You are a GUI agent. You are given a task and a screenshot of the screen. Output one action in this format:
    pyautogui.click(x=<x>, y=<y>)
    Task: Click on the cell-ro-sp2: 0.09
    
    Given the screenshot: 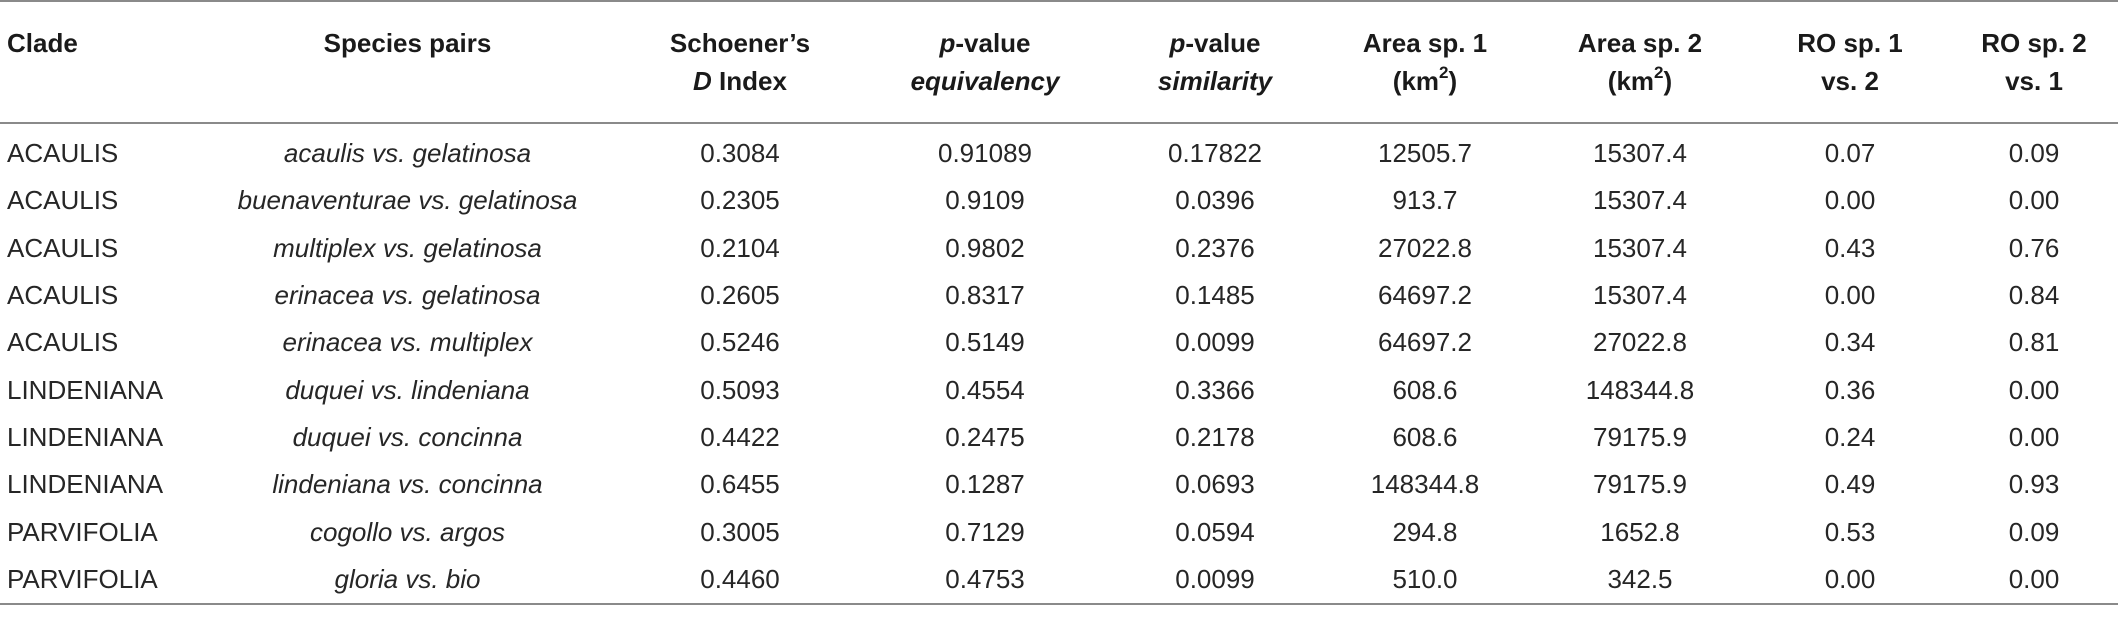 What is the action you would take?
    pyautogui.click(x=2034, y=153)
    